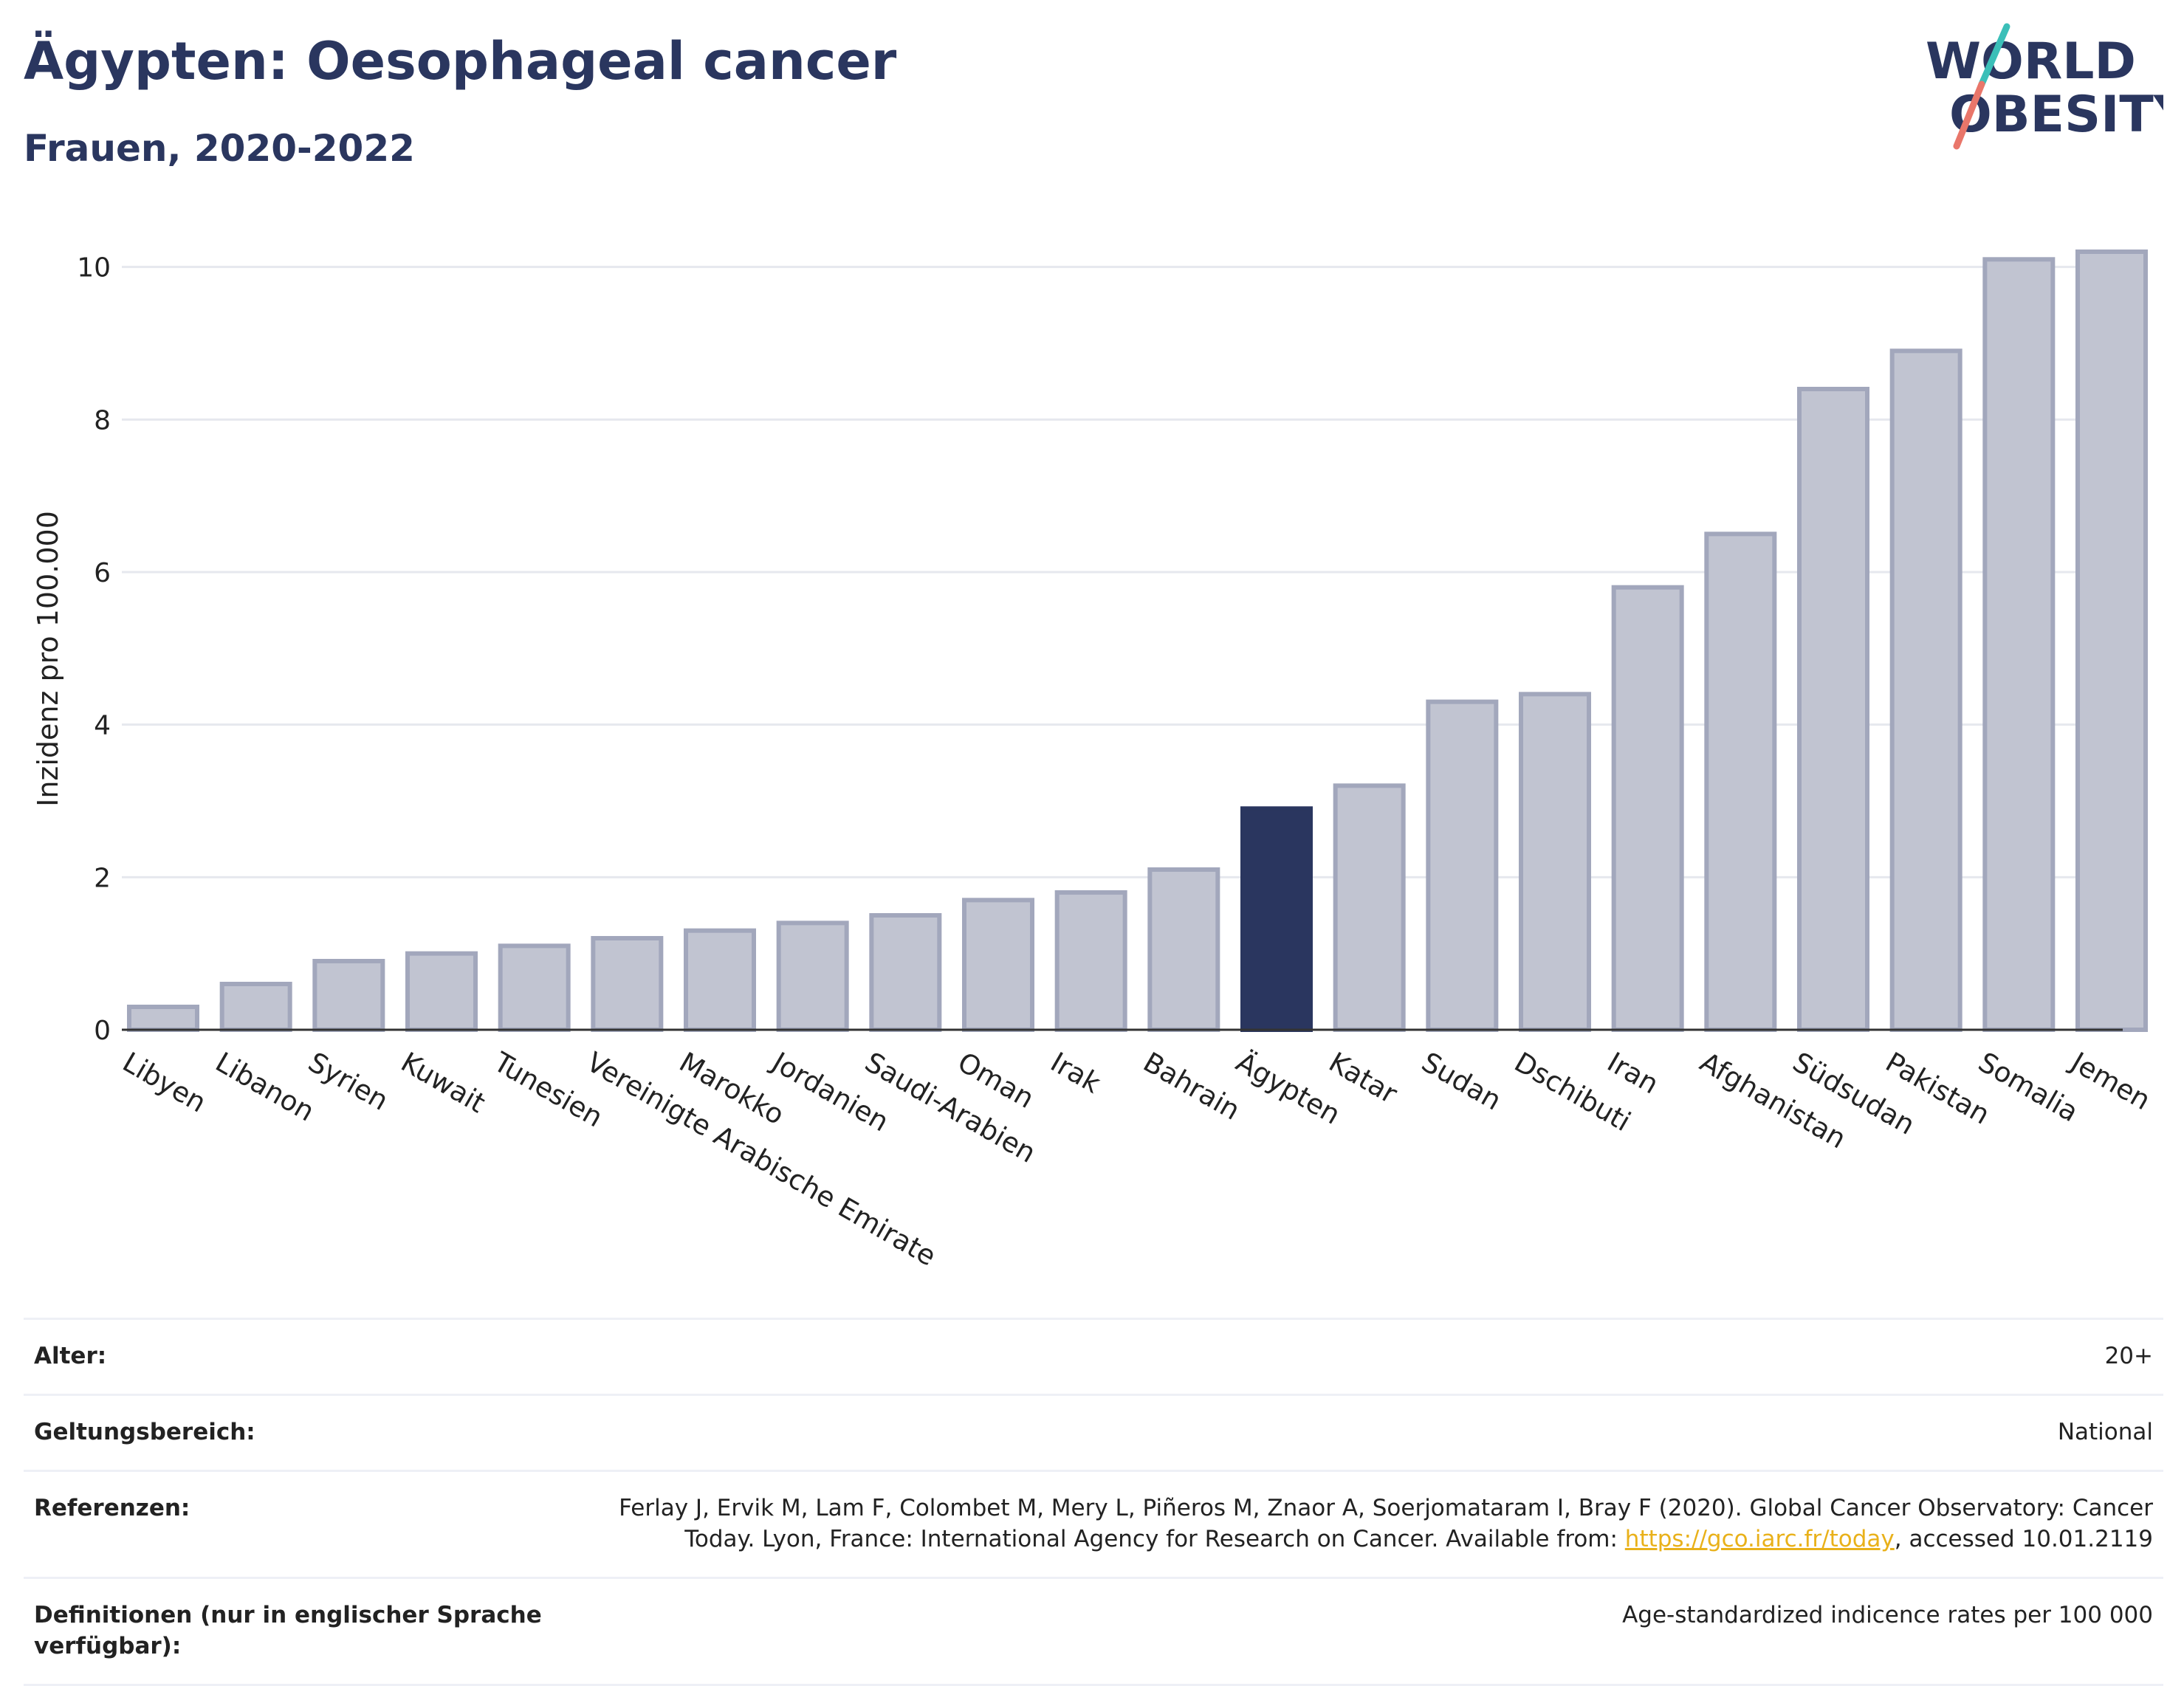 This screenshot has width=2184, height=1686. What do you see at coordinates (103, 573) in the screenshot?
I see `y-tick-label: 6` at bounding box center [103, 573].